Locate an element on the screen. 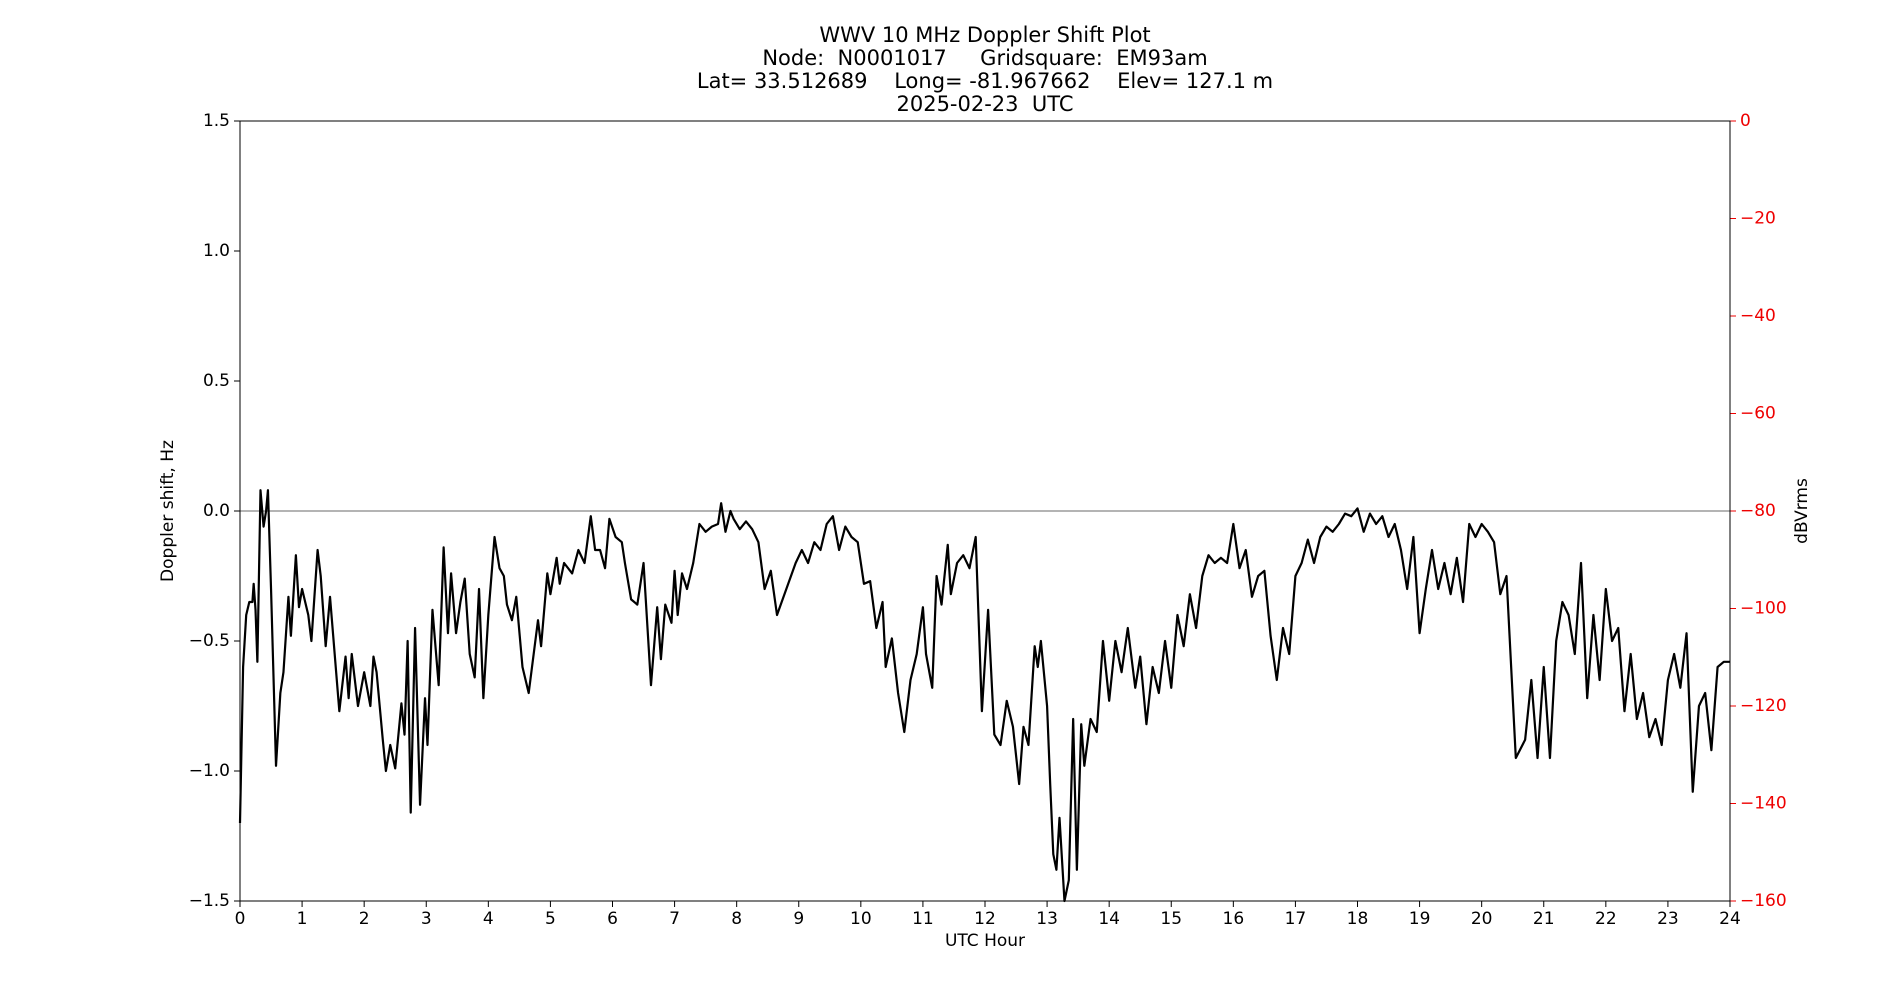  x-tick-label: 10 is located at coordinates (861, 919).